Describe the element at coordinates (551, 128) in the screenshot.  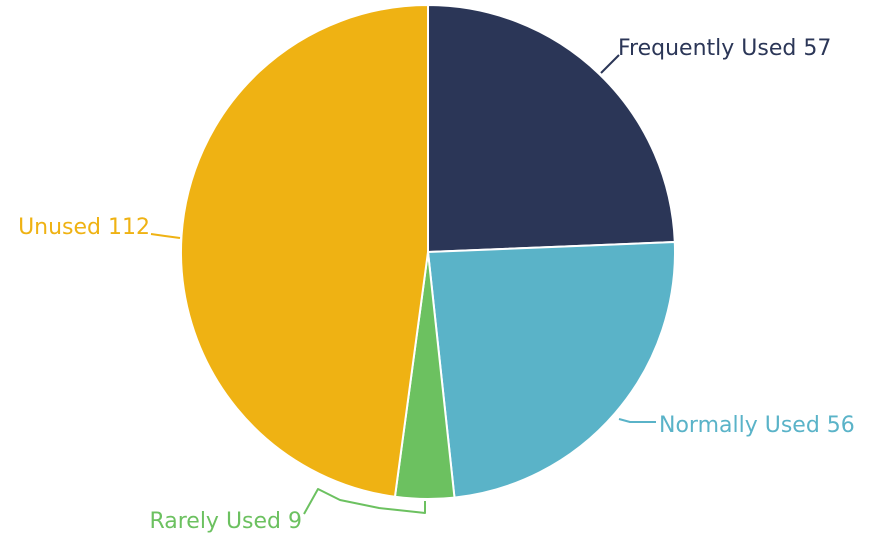
I see `pie-slice-frequently-used` at that location.